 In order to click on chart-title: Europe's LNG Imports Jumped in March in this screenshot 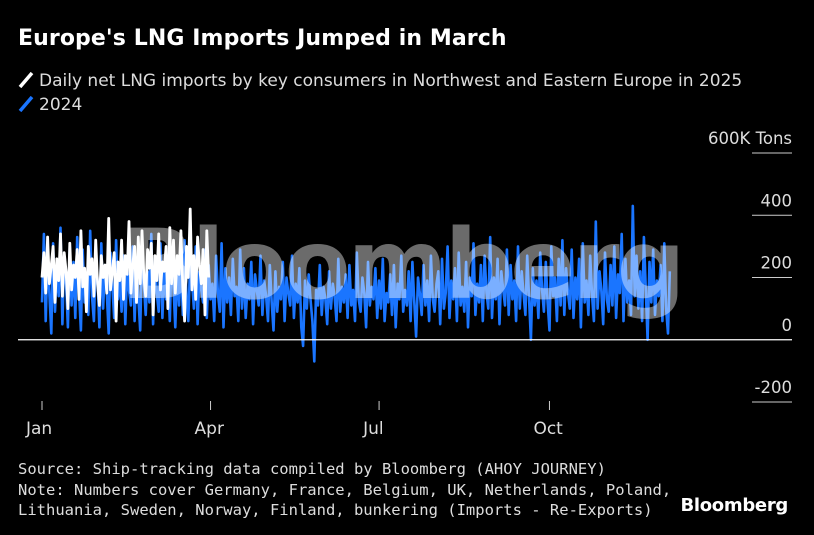, I will do `click(262, 38)`.